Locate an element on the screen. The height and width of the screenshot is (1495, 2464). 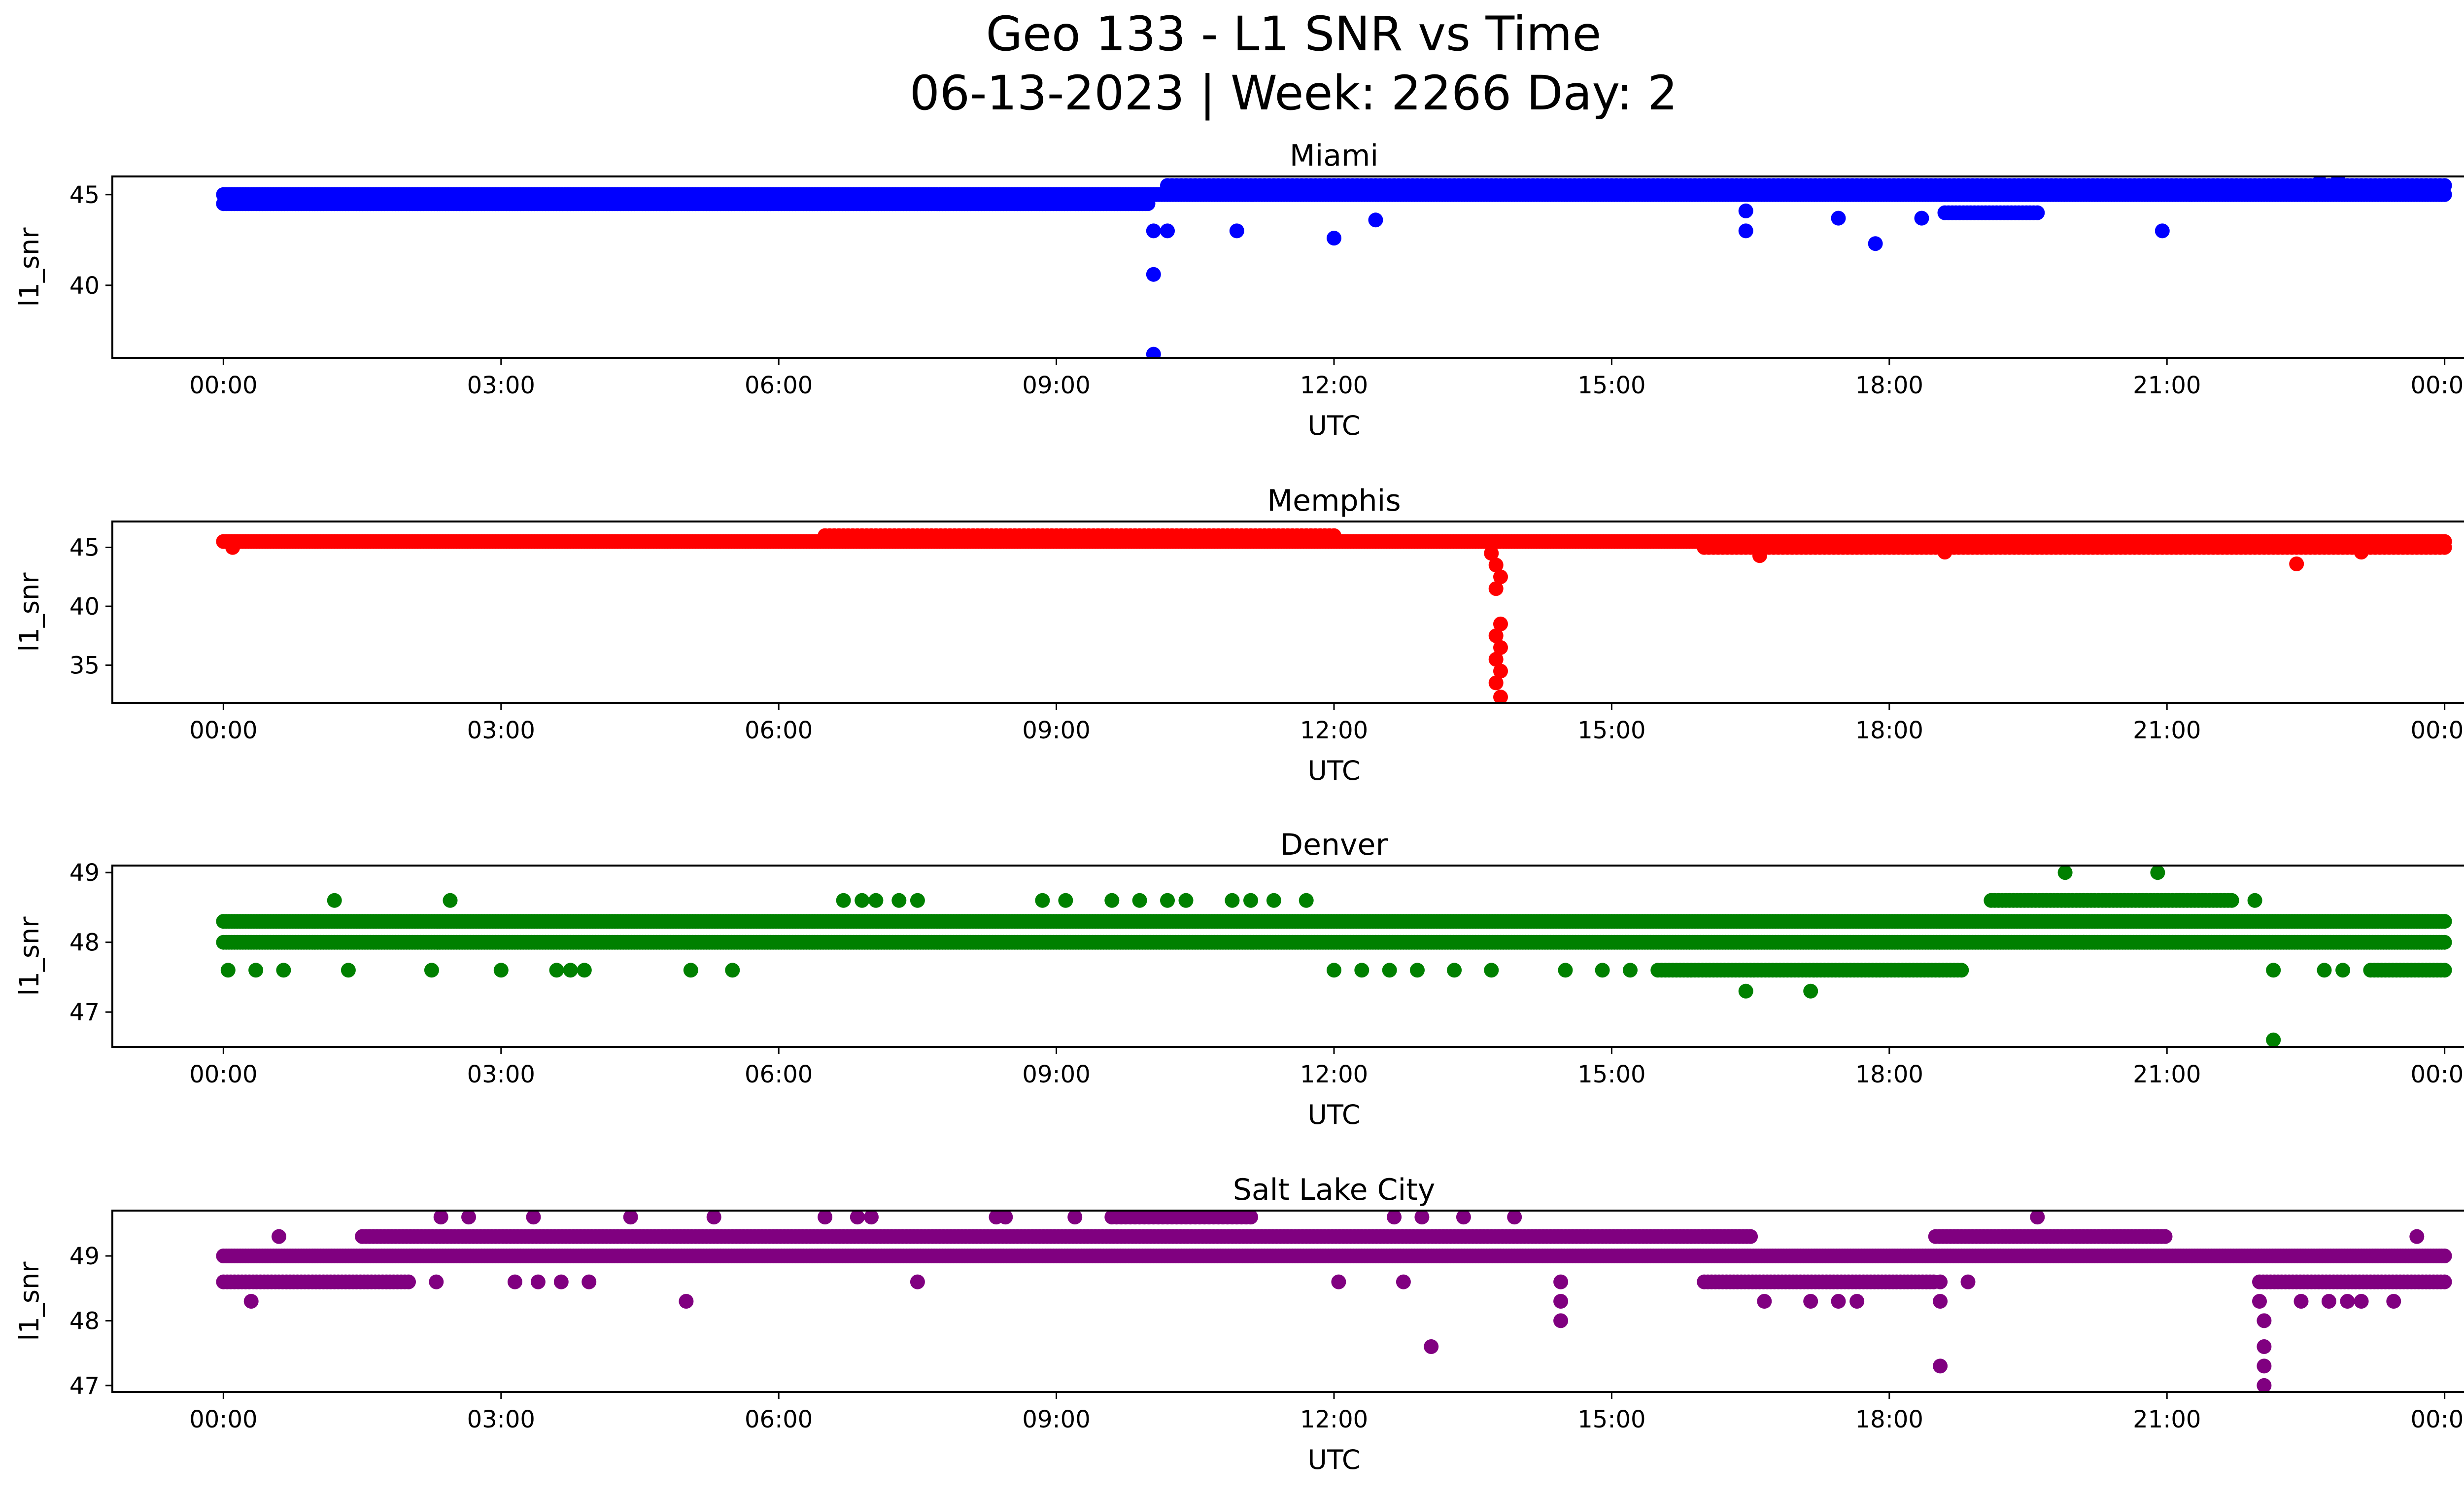
x-tick-label: 21:00 is located at coordinates (2167, 730).